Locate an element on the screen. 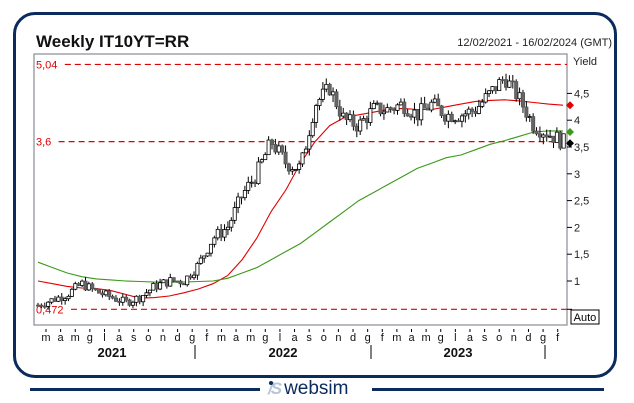 The width and height of the screenshot is (634, 403). year-label: 2021 is located at coordinates (112, 352).